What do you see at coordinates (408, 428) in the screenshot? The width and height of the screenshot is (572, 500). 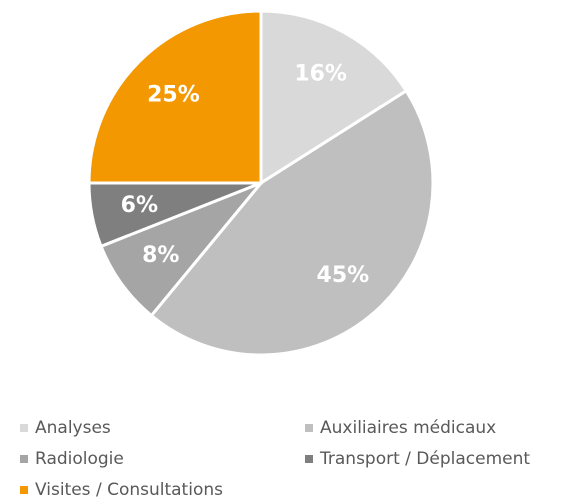 I see `legend-label: Auxiliaires médicaux` at bounding box center [408, 428].